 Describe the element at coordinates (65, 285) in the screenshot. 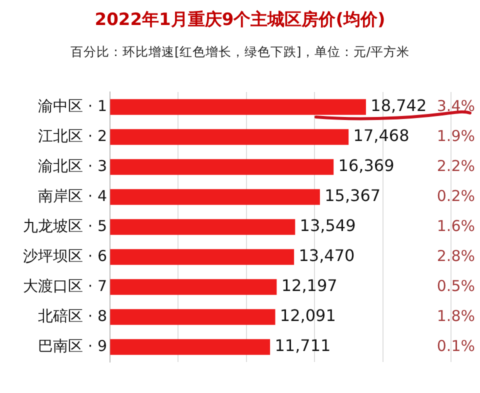

I see `y-tick-label: 大渡口区 · 7` at that location.